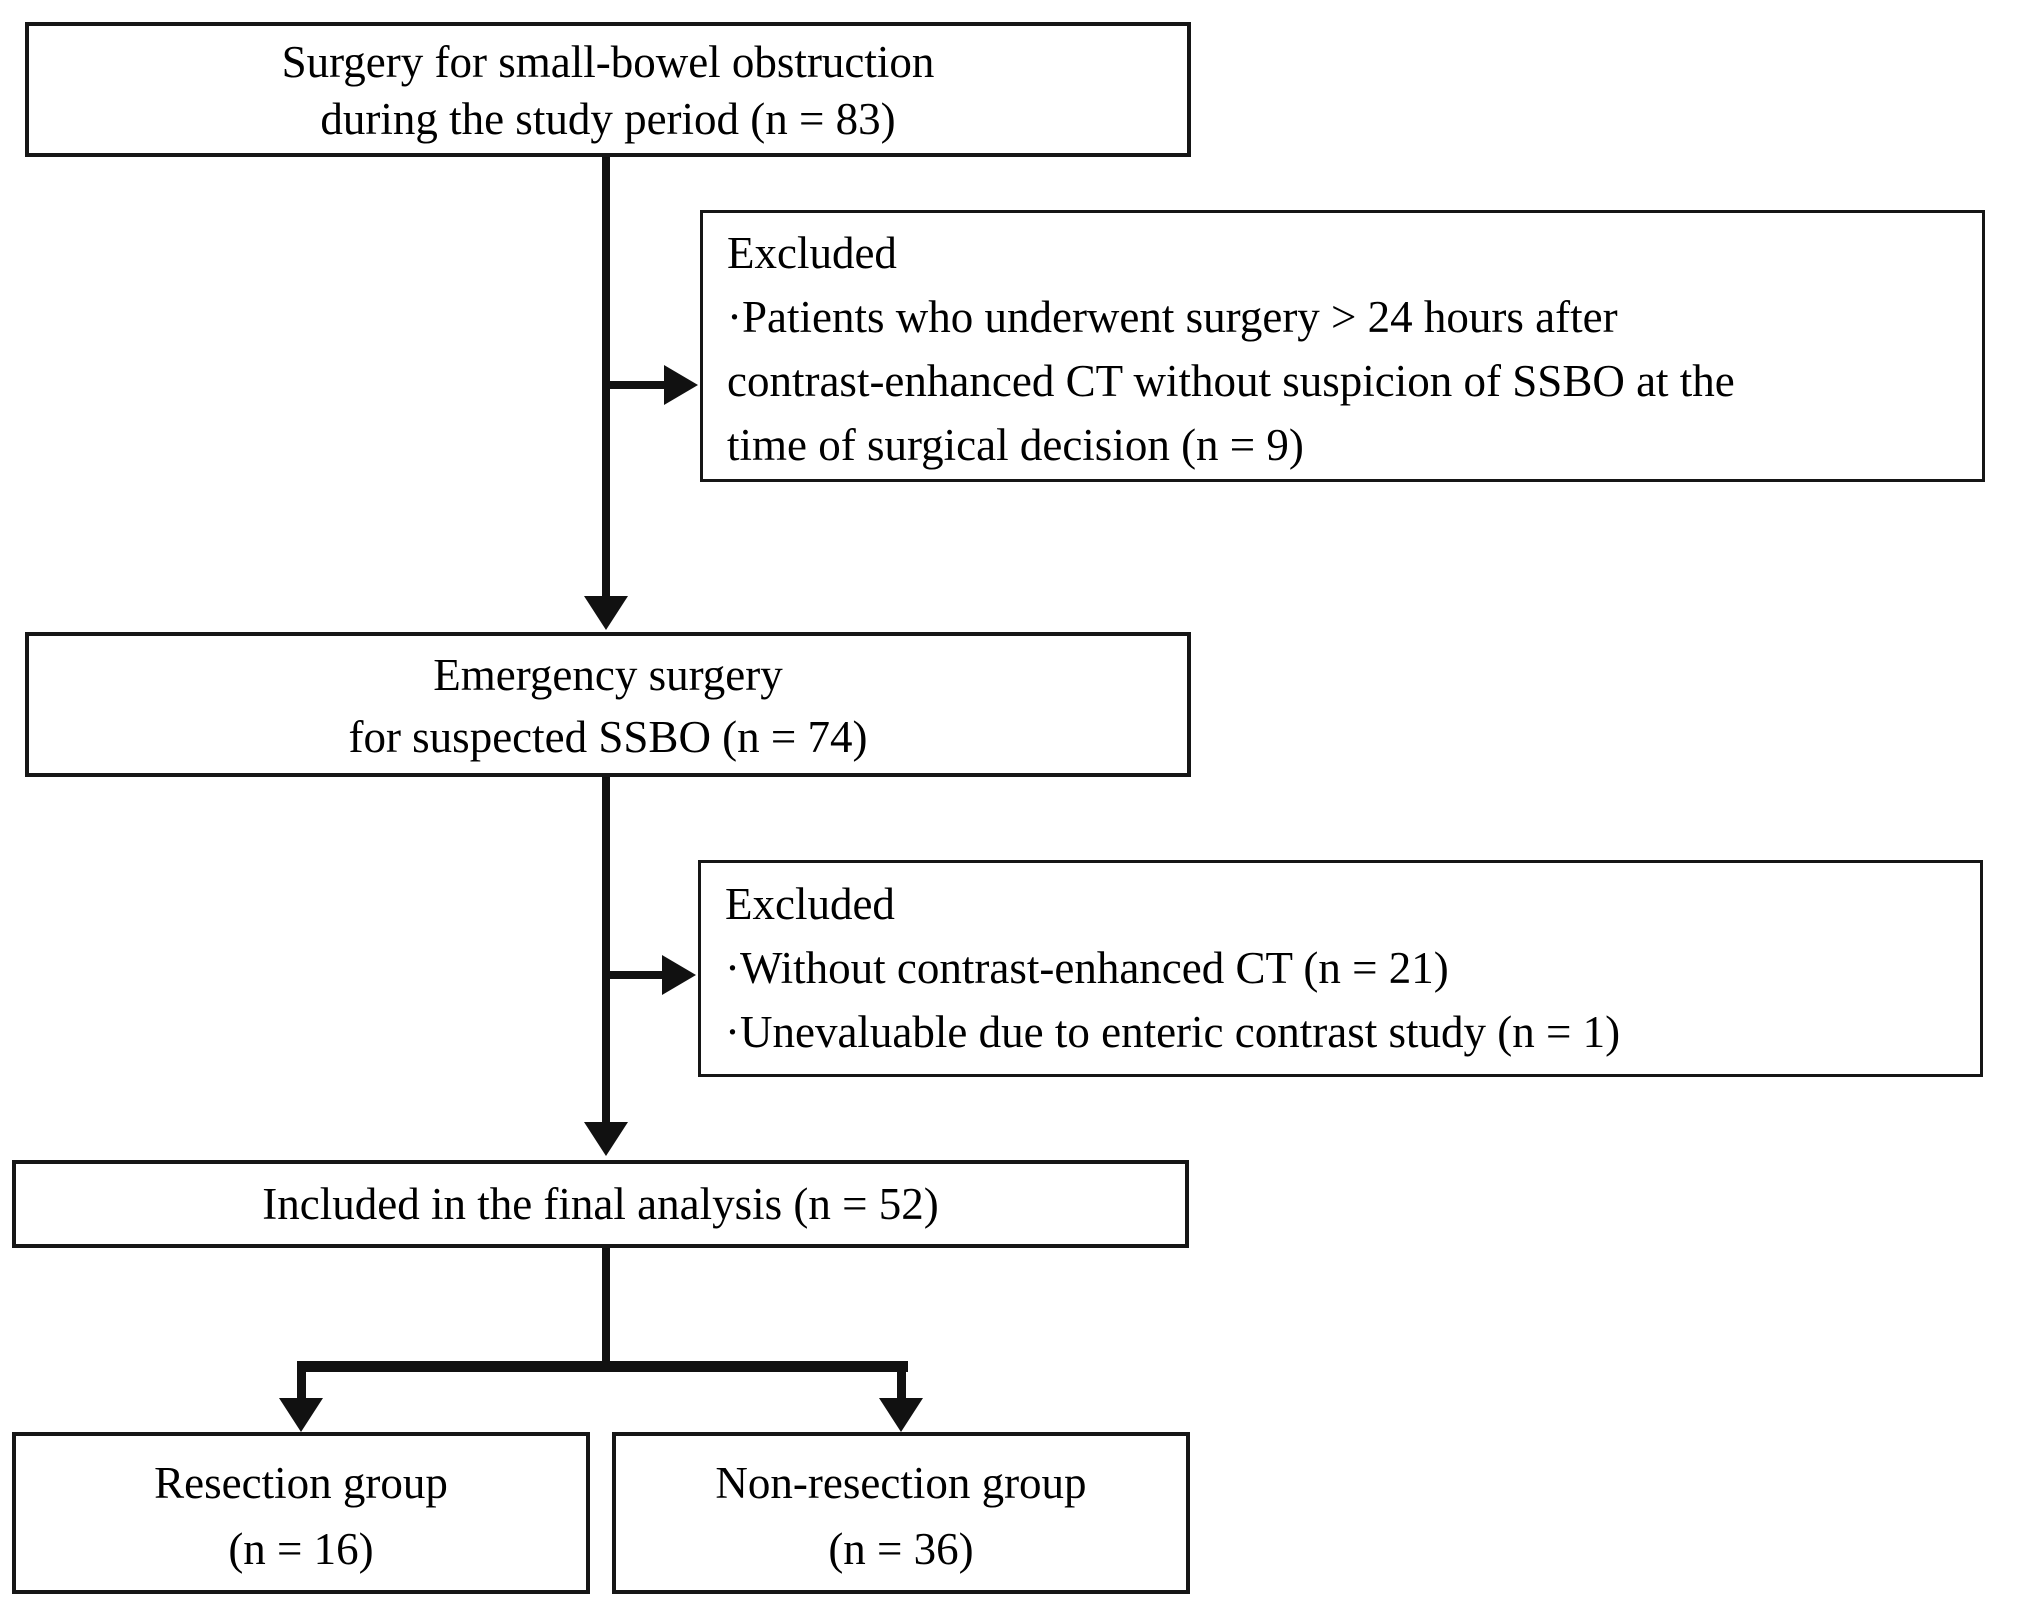  I want to click on box-included-final-analysis: Included in the final analysis (n = 52), so click(600, 1204).